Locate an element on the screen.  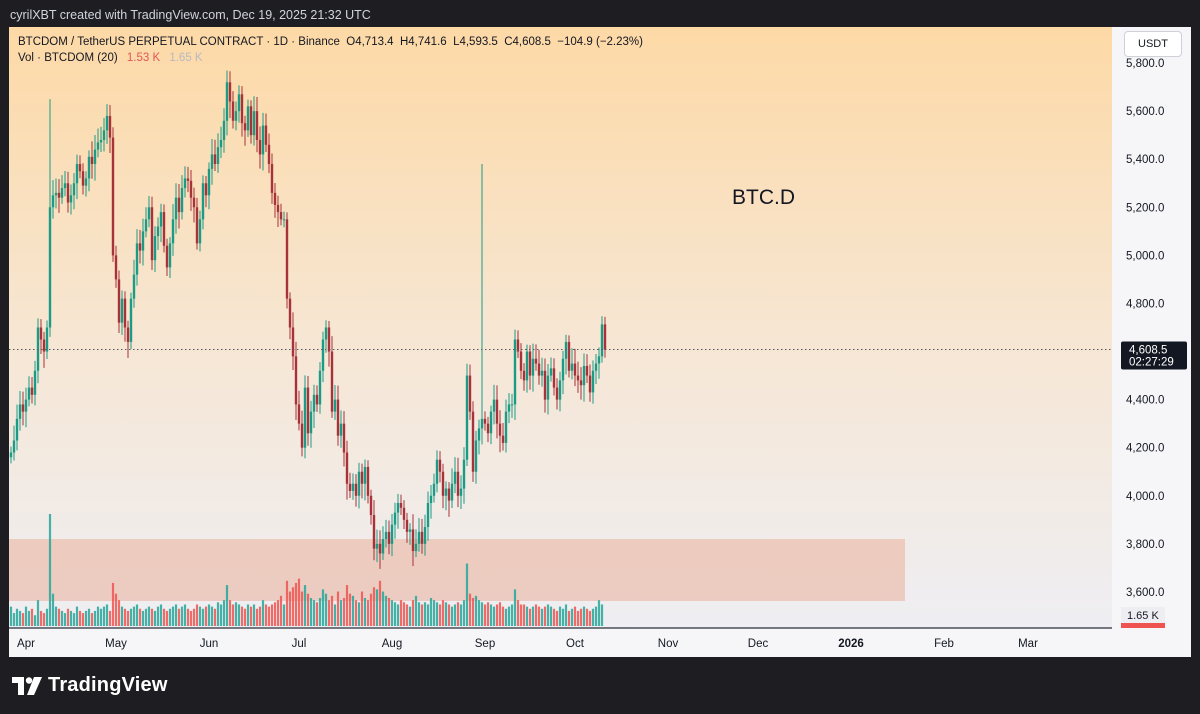
volume-indicator-label: Vol · BTCDOM (20) is located at coordinates (68, 58).